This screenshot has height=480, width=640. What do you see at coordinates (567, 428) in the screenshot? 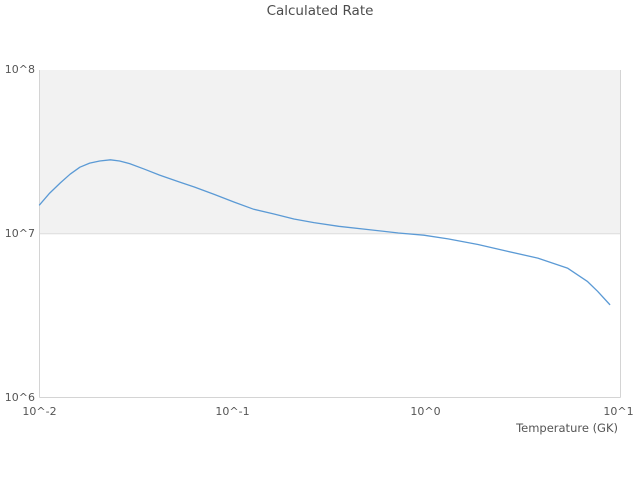
I see `x-axis-title: Temperature (GK)` at bounding box center [567, 428].